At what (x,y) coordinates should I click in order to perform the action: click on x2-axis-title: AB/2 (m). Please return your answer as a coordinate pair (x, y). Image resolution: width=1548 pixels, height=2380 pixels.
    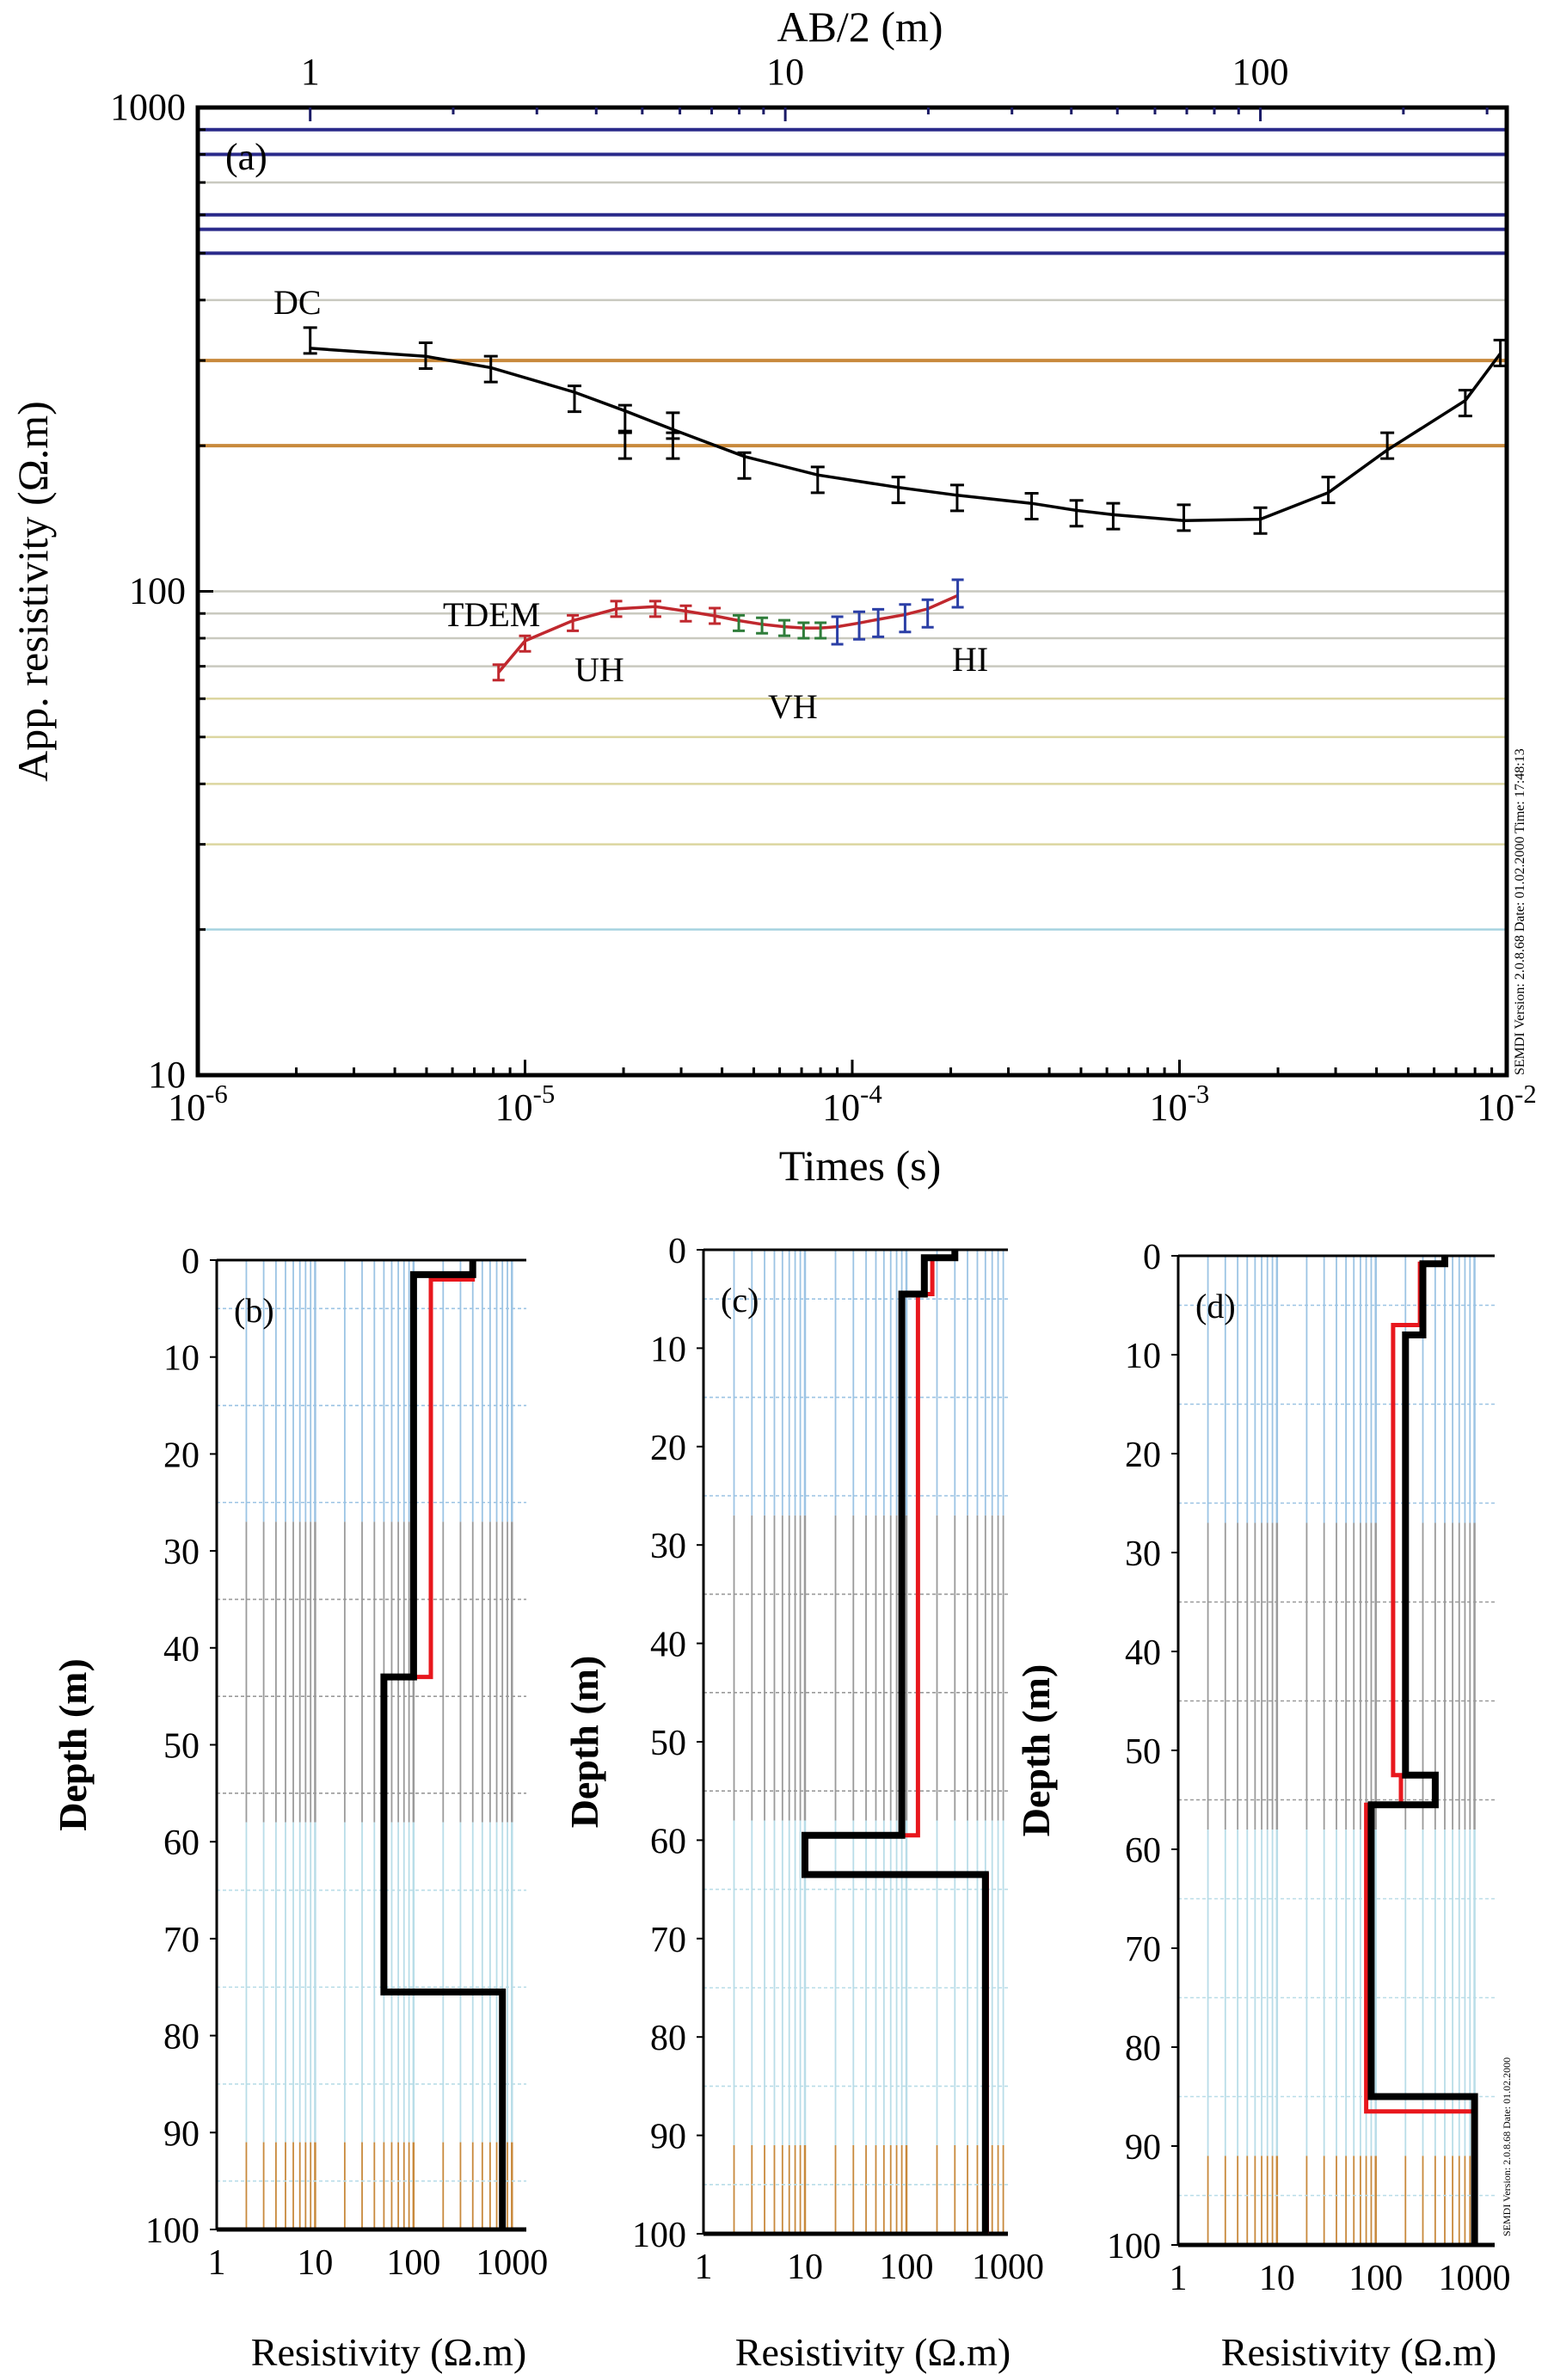
    Looking at the image, I should click on (860, 27).